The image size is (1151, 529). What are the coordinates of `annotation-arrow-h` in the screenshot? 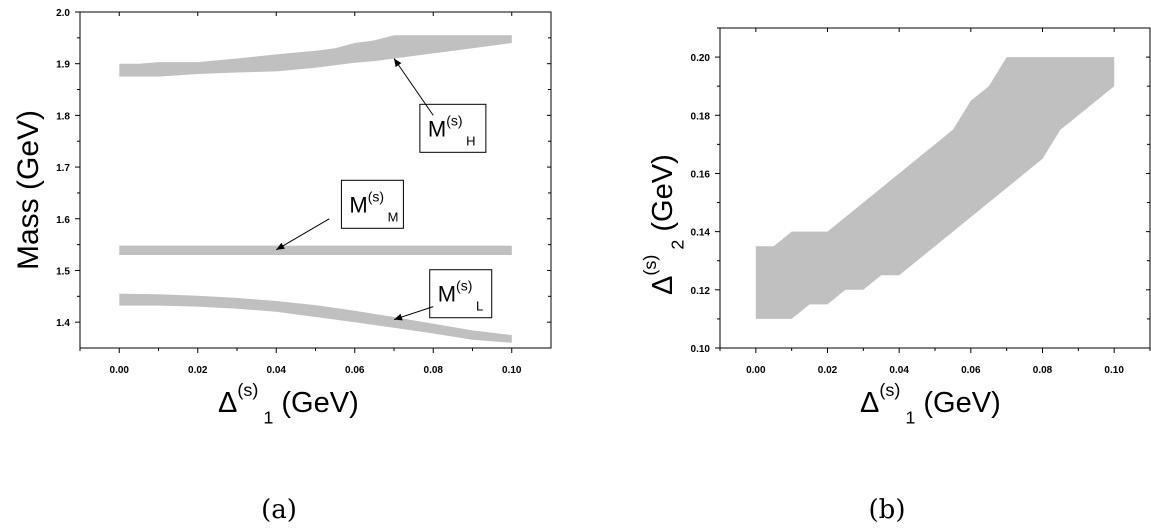 It's located at (413, 87).